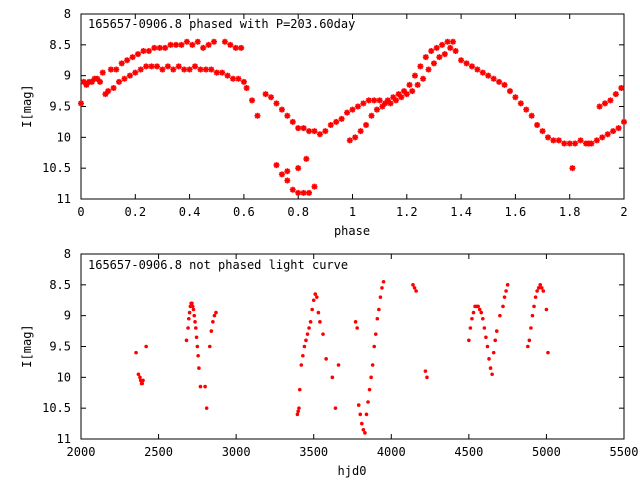  I want to click on phased-x-tick-label: 1.8, so click(570, 212).